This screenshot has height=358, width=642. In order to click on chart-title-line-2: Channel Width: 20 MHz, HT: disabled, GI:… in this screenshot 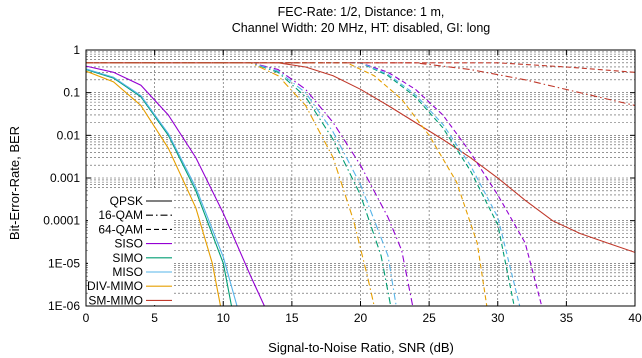, I will do `click(361, 28)`.